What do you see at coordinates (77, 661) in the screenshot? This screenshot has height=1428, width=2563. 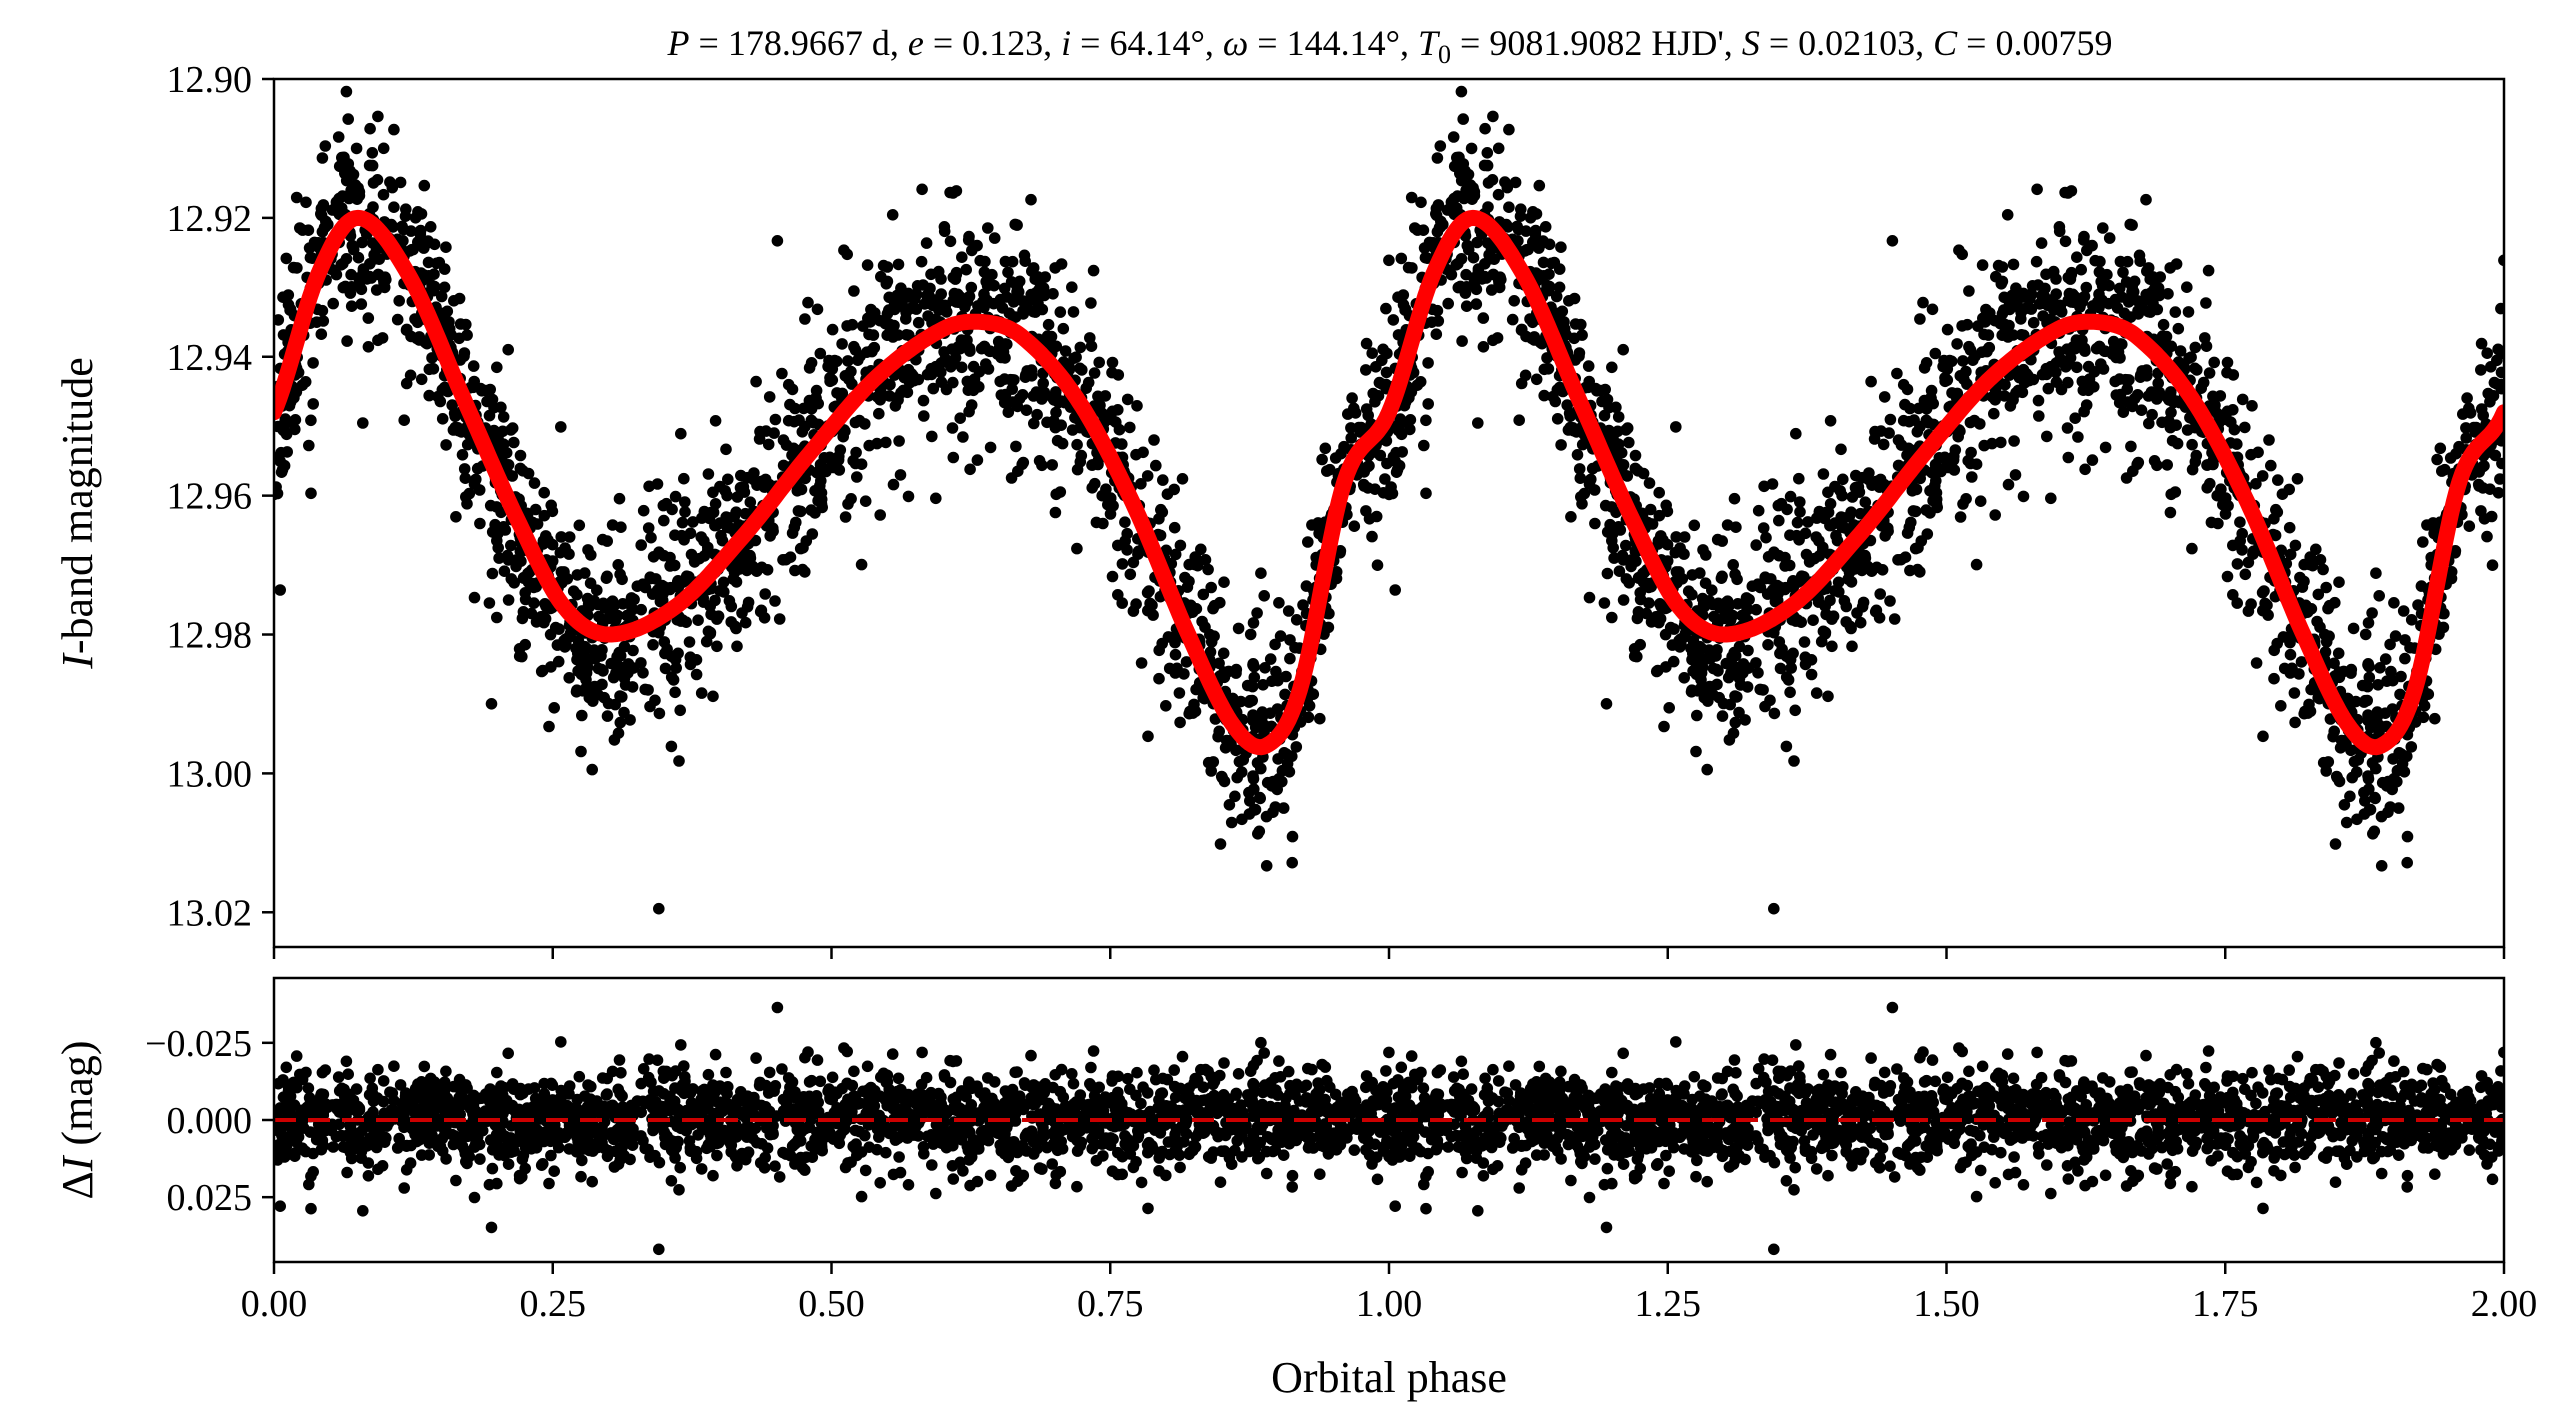 I see `top-ylabel-symbol: I` at bounding box center [77, 661].